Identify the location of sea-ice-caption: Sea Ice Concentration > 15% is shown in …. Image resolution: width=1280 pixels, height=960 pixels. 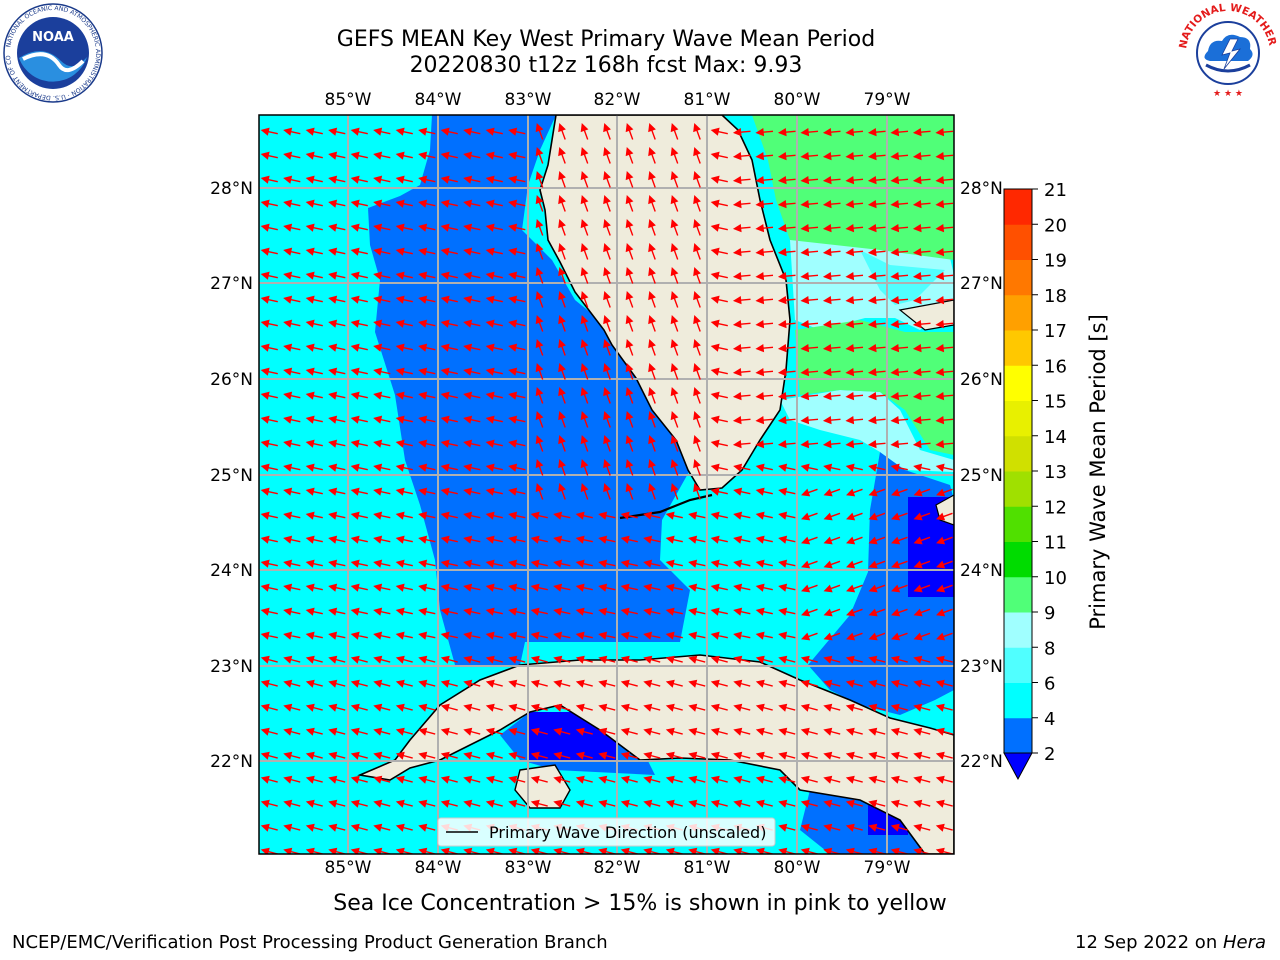
(640, 903).